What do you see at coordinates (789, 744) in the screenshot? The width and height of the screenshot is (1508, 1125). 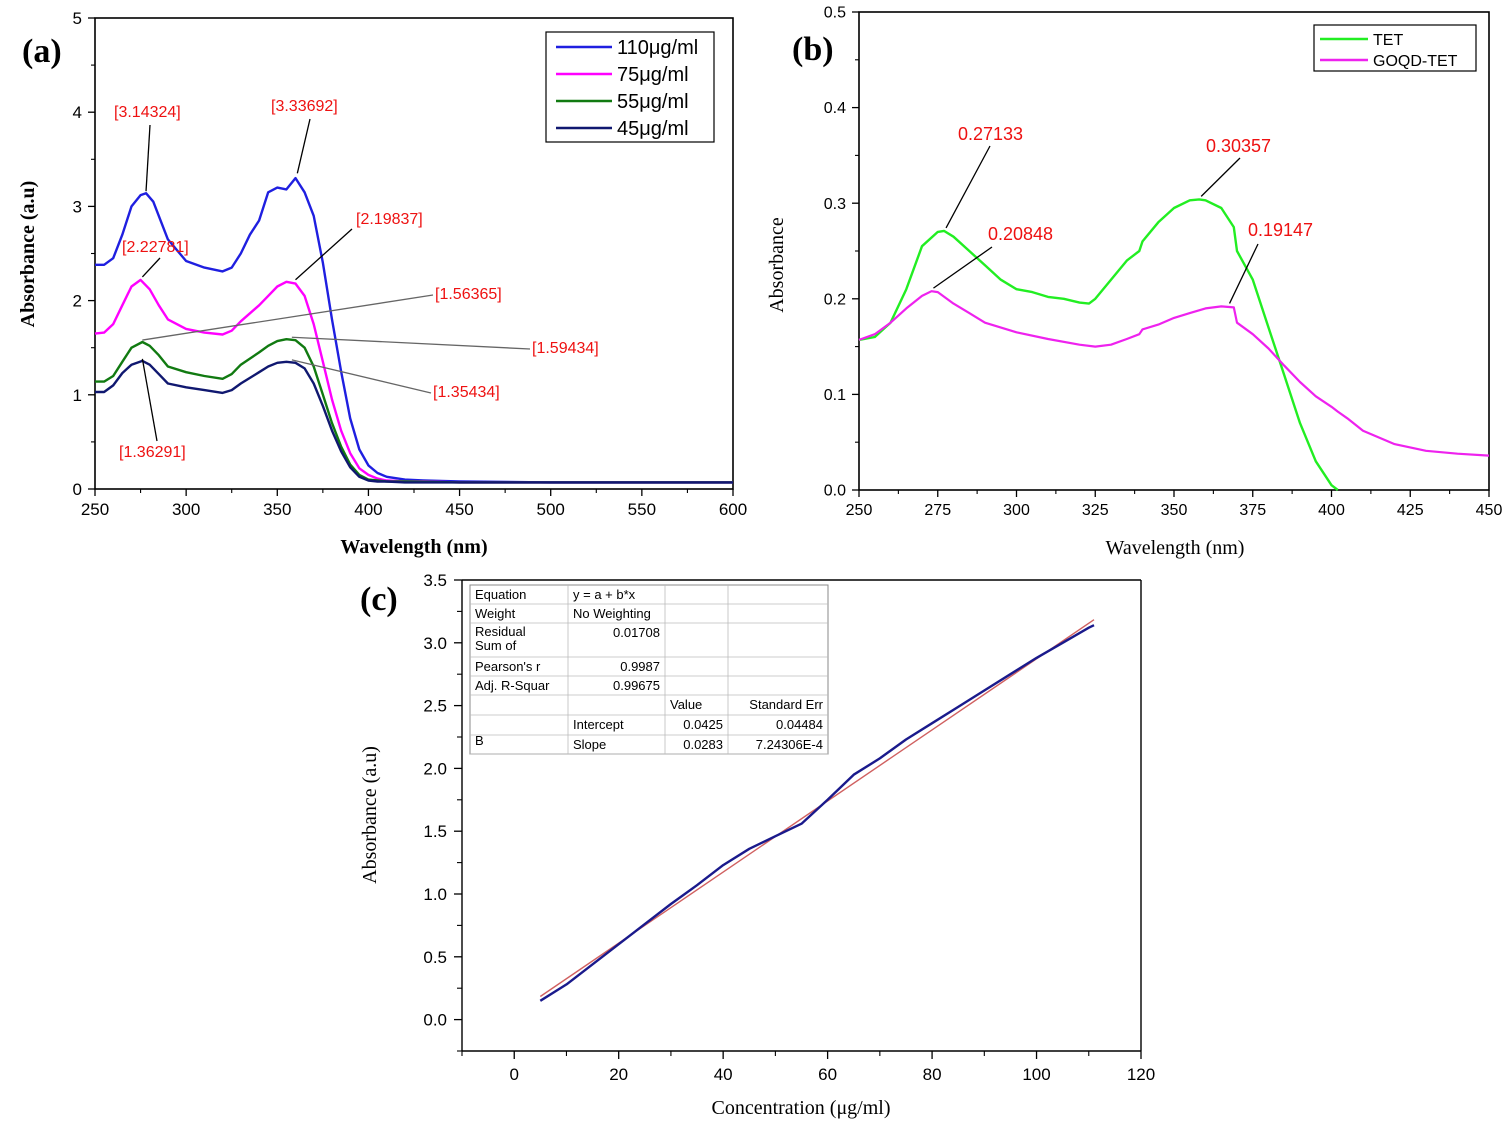 I see `fit-table-cell: 7.24306E-4` at bounding box center [789, 744].